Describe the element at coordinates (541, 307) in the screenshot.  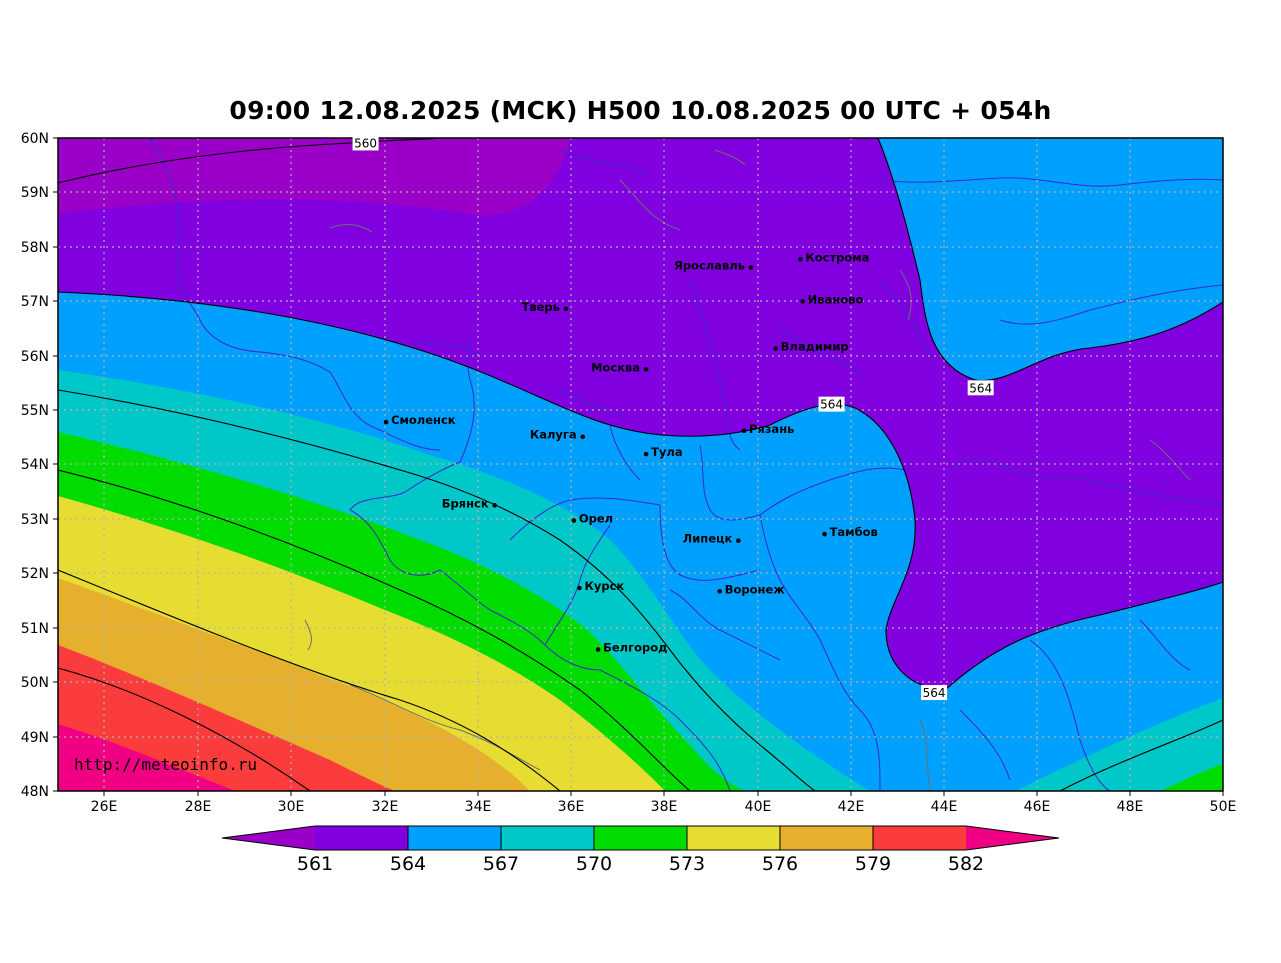
I see `city-label: Тверь` at that location.